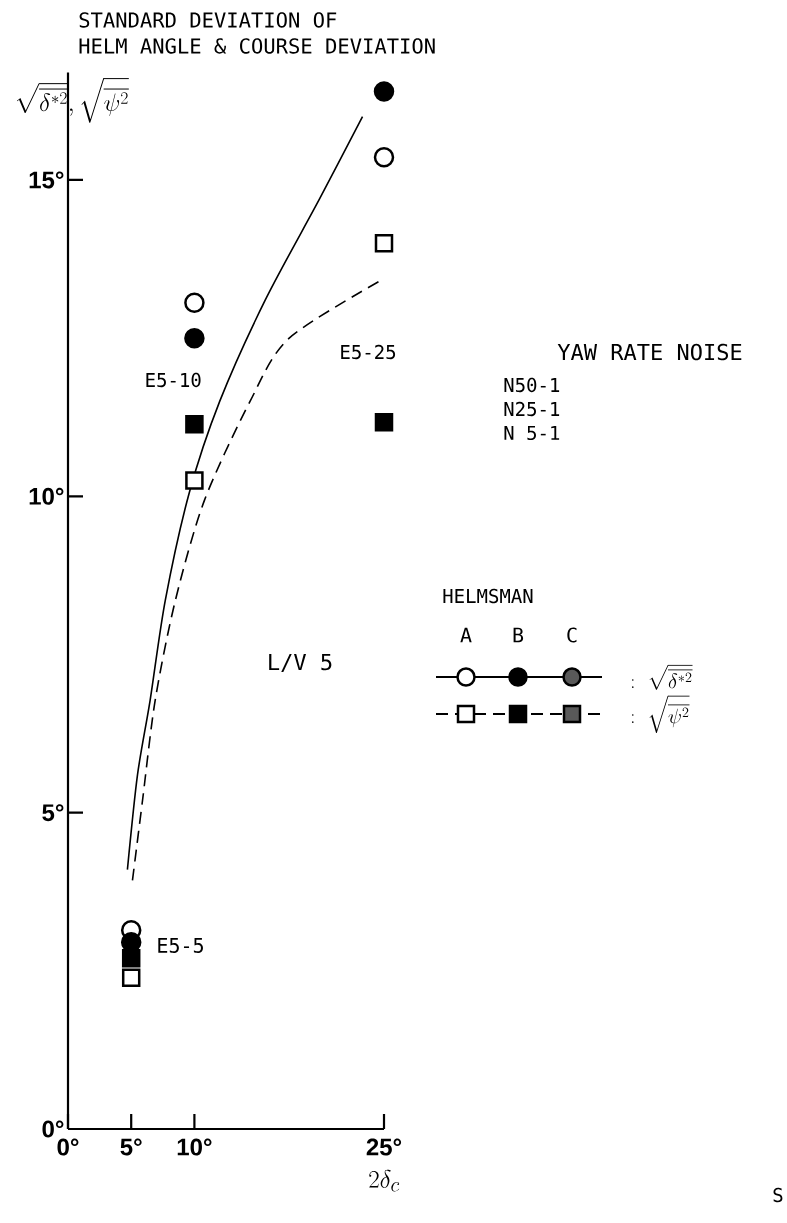 This screenshot has width=787, height=1223. What do you see at coordinates (173, 380) in the screenshot?
I see `annotation: E5-10` at bounding box center [173, 380].